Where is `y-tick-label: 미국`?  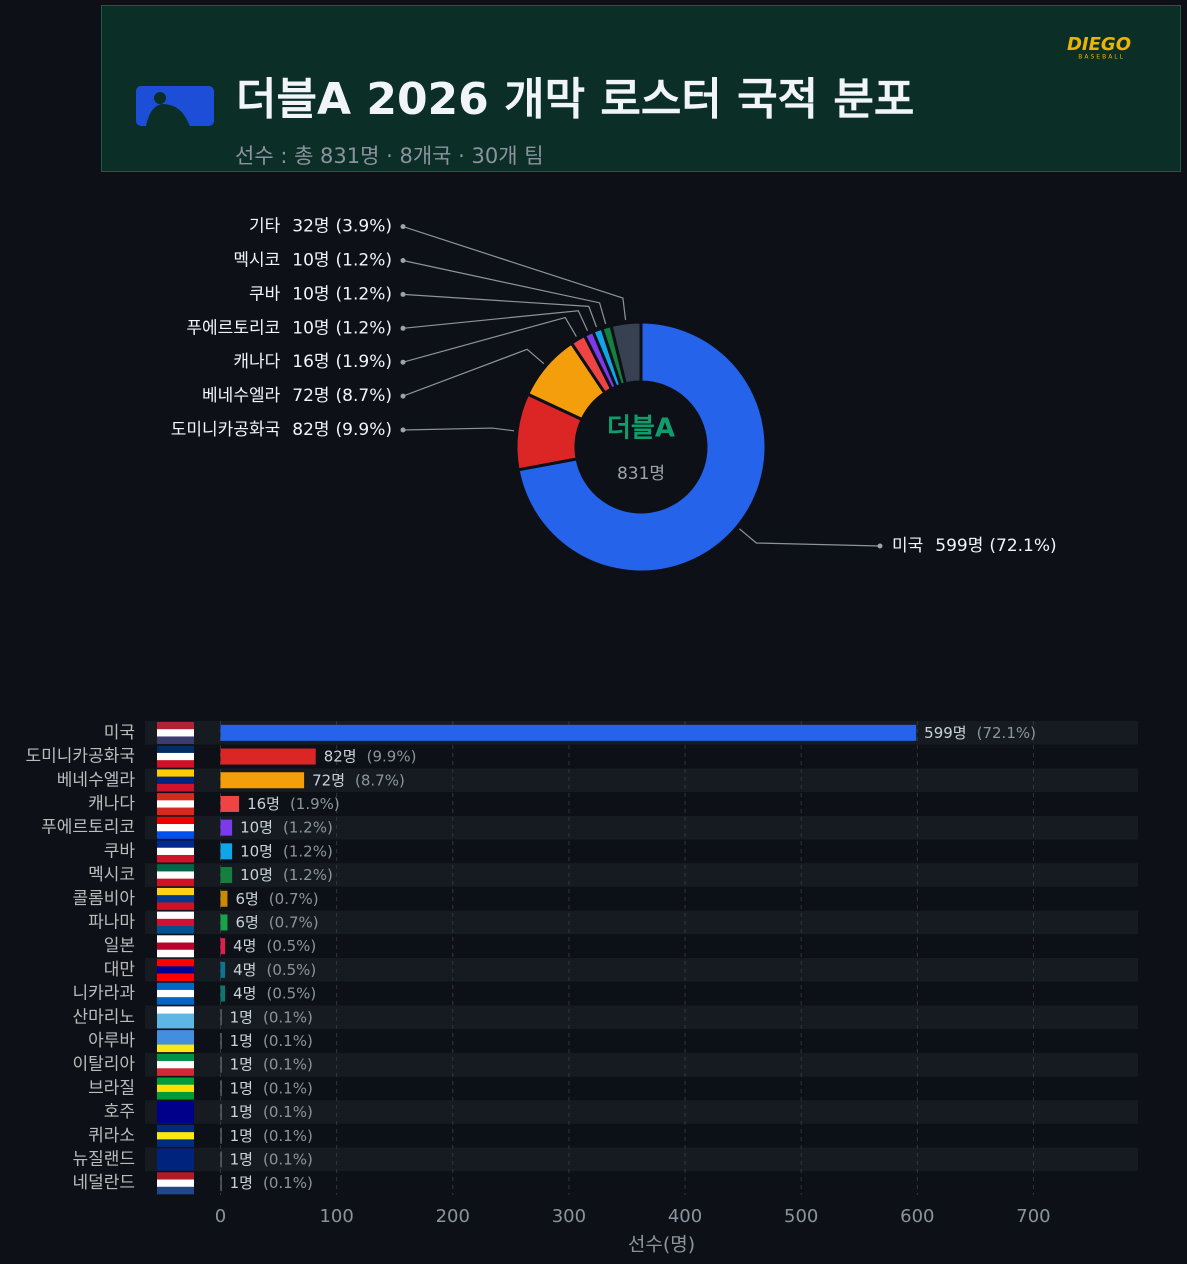
y-tick-label: 미국 is located at coordinates (119, 733).